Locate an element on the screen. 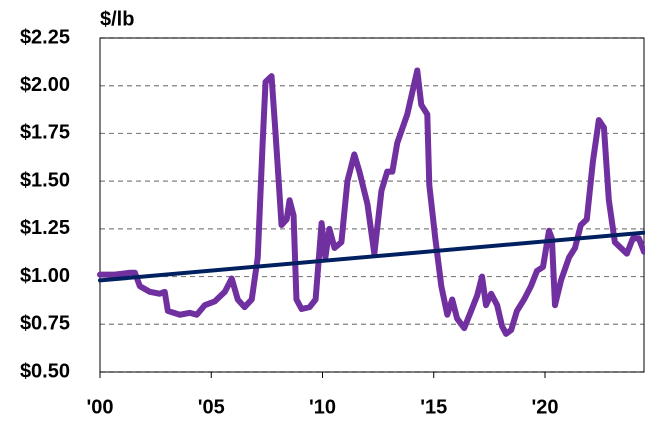 This screenshot has width=645, height=421. y-tick-label: $1.00 is located at coordinates (45, 276).